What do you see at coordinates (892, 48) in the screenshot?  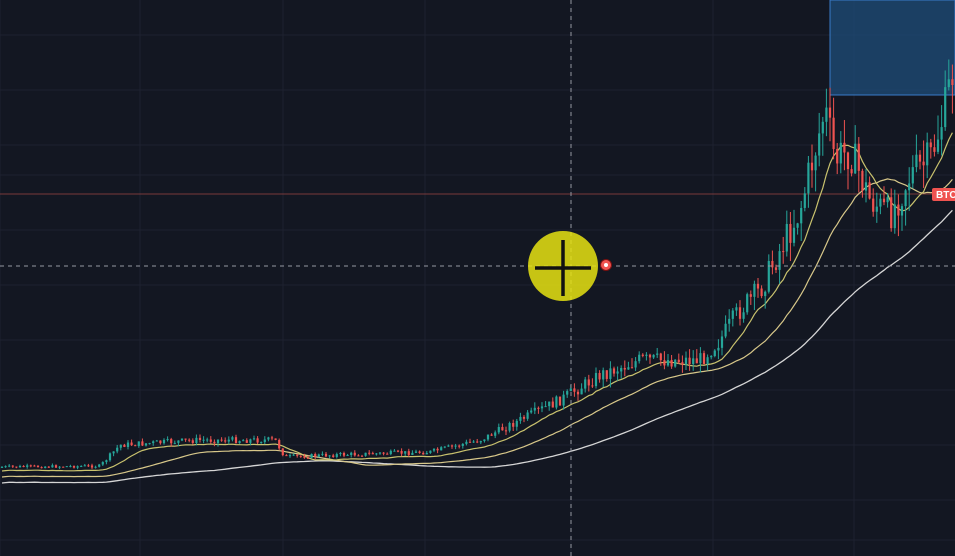 I see `selection-box` at bounding box center [892, 48].